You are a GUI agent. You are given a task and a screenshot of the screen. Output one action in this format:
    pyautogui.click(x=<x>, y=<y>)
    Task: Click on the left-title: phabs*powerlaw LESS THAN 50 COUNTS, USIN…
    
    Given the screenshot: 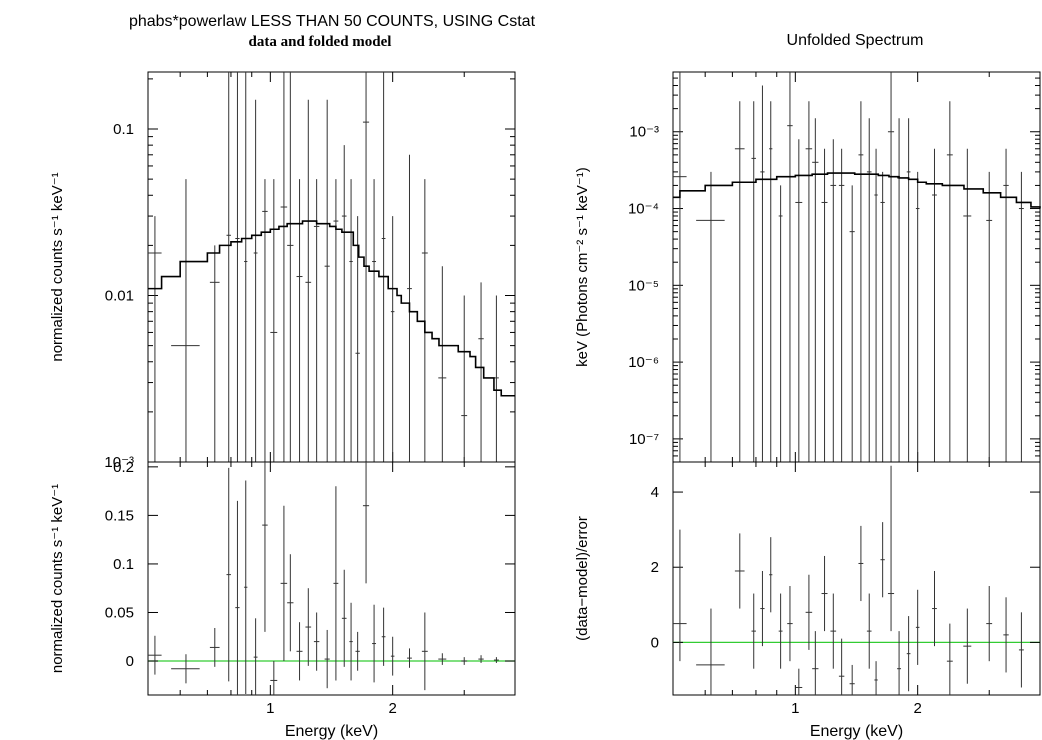 What is the action you would take?
    pyautogui.click(x=332, y=21)
    